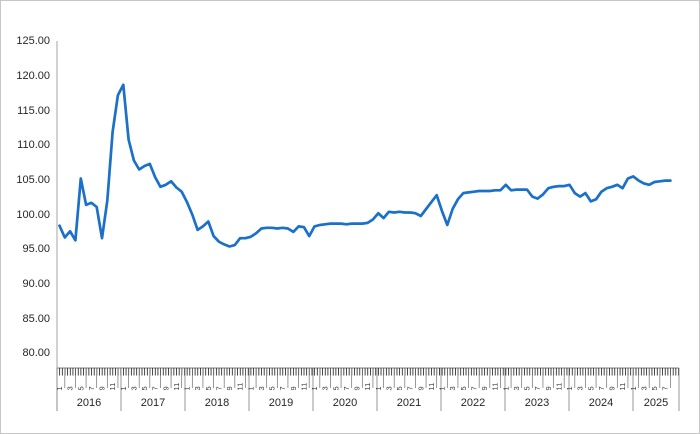 The height and width of the screenshot is (434, 700). I want to click on year-label: 2020, so click(345, 403).